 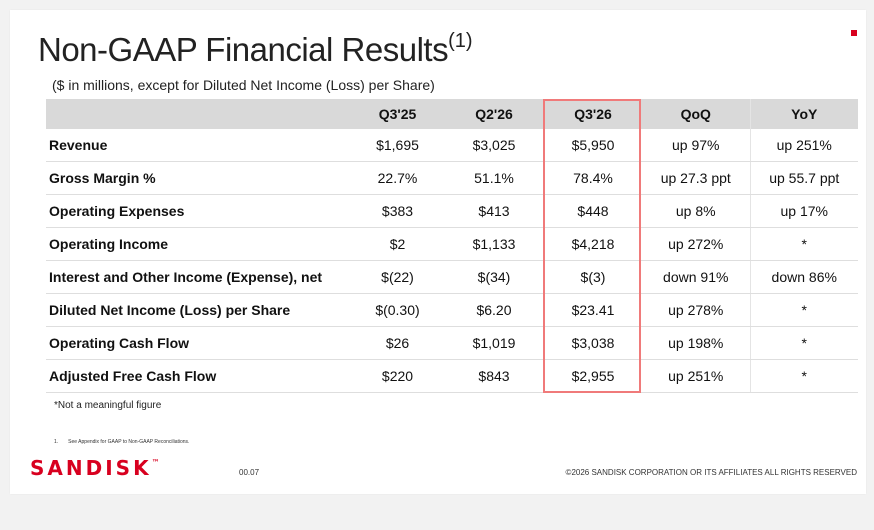 I want to click on row-label: Operating Expenses, so click(x=198, y=211).